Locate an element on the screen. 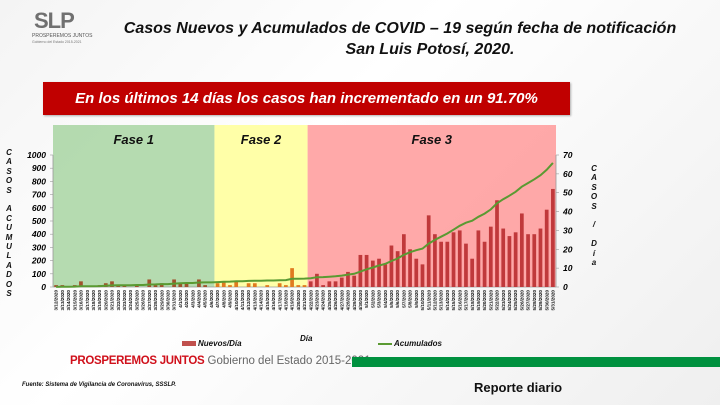 The width and height of the screenshot is (720, 405). bar-nuevos-5/1/2020 is located at coordinates (366, 270).